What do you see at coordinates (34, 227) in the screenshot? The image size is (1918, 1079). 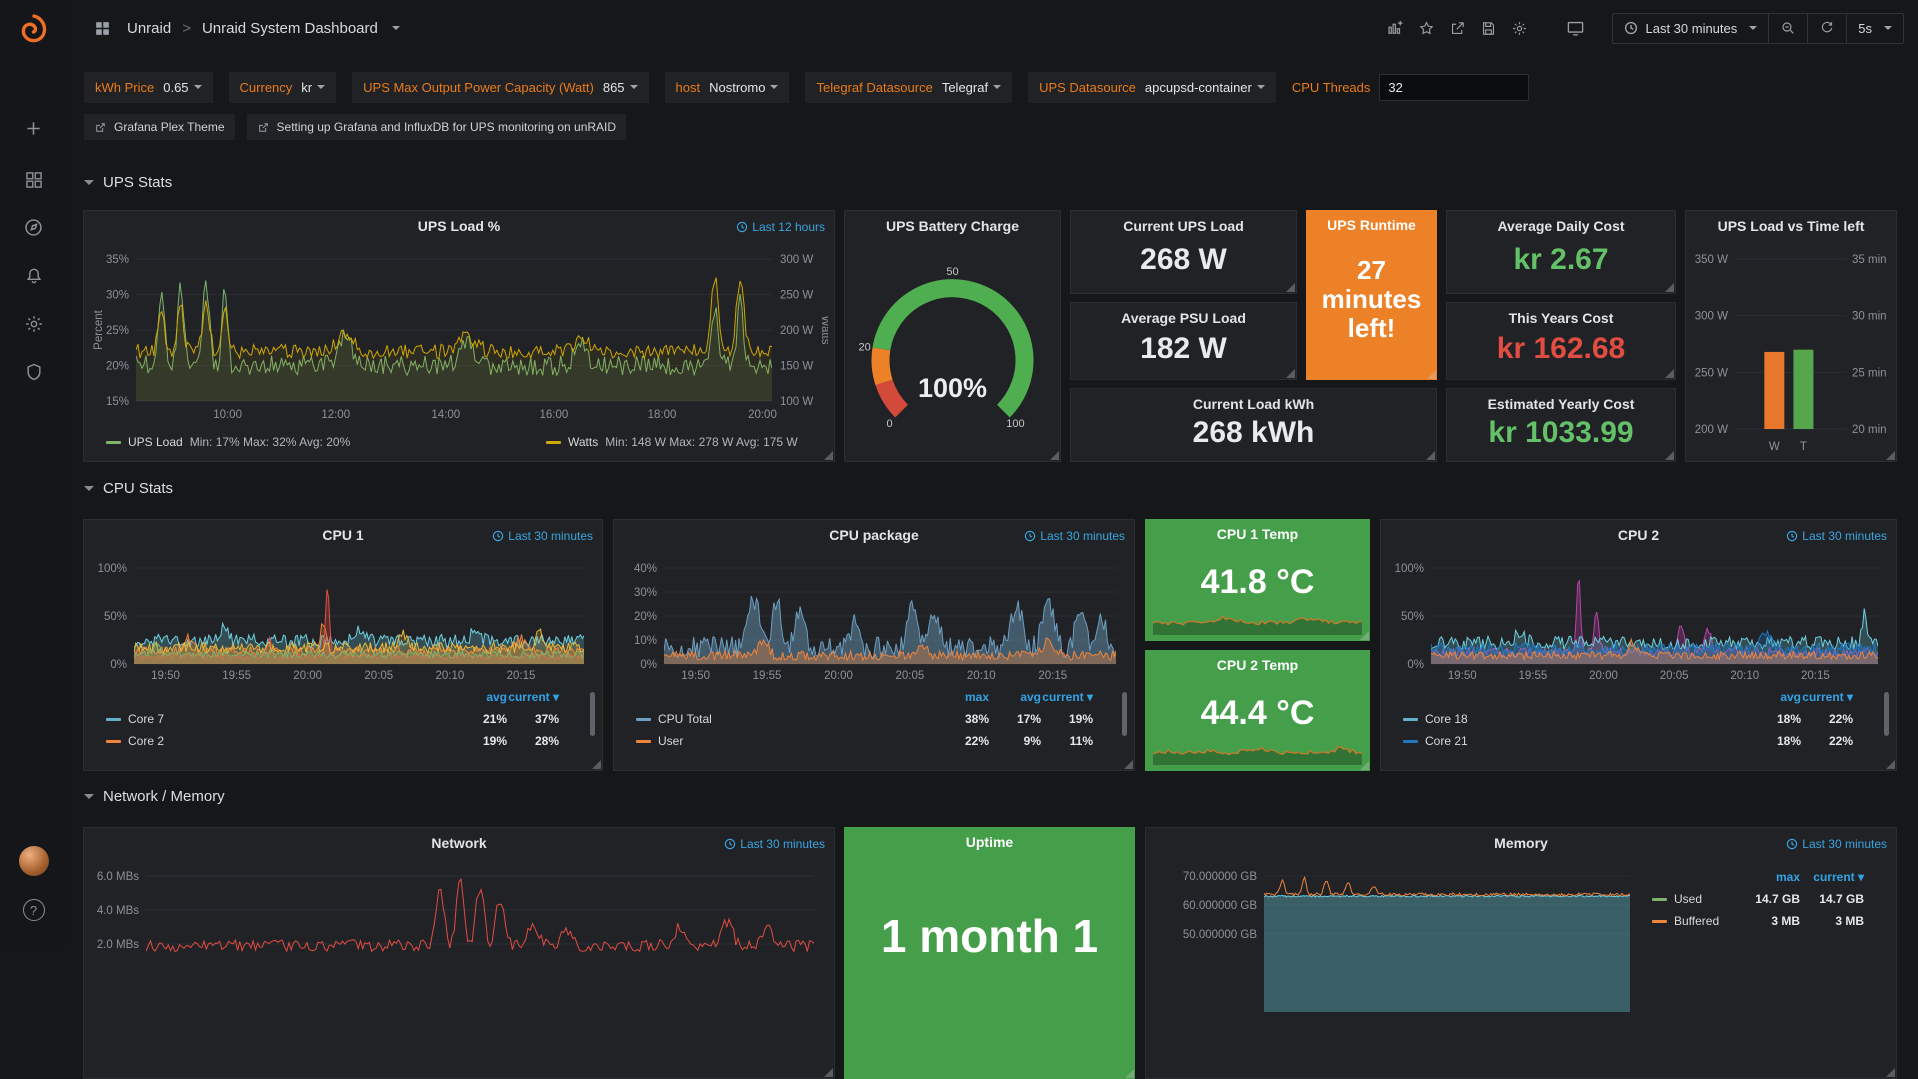 I see `explore-compass-icon` at bounding box center [34, 227].